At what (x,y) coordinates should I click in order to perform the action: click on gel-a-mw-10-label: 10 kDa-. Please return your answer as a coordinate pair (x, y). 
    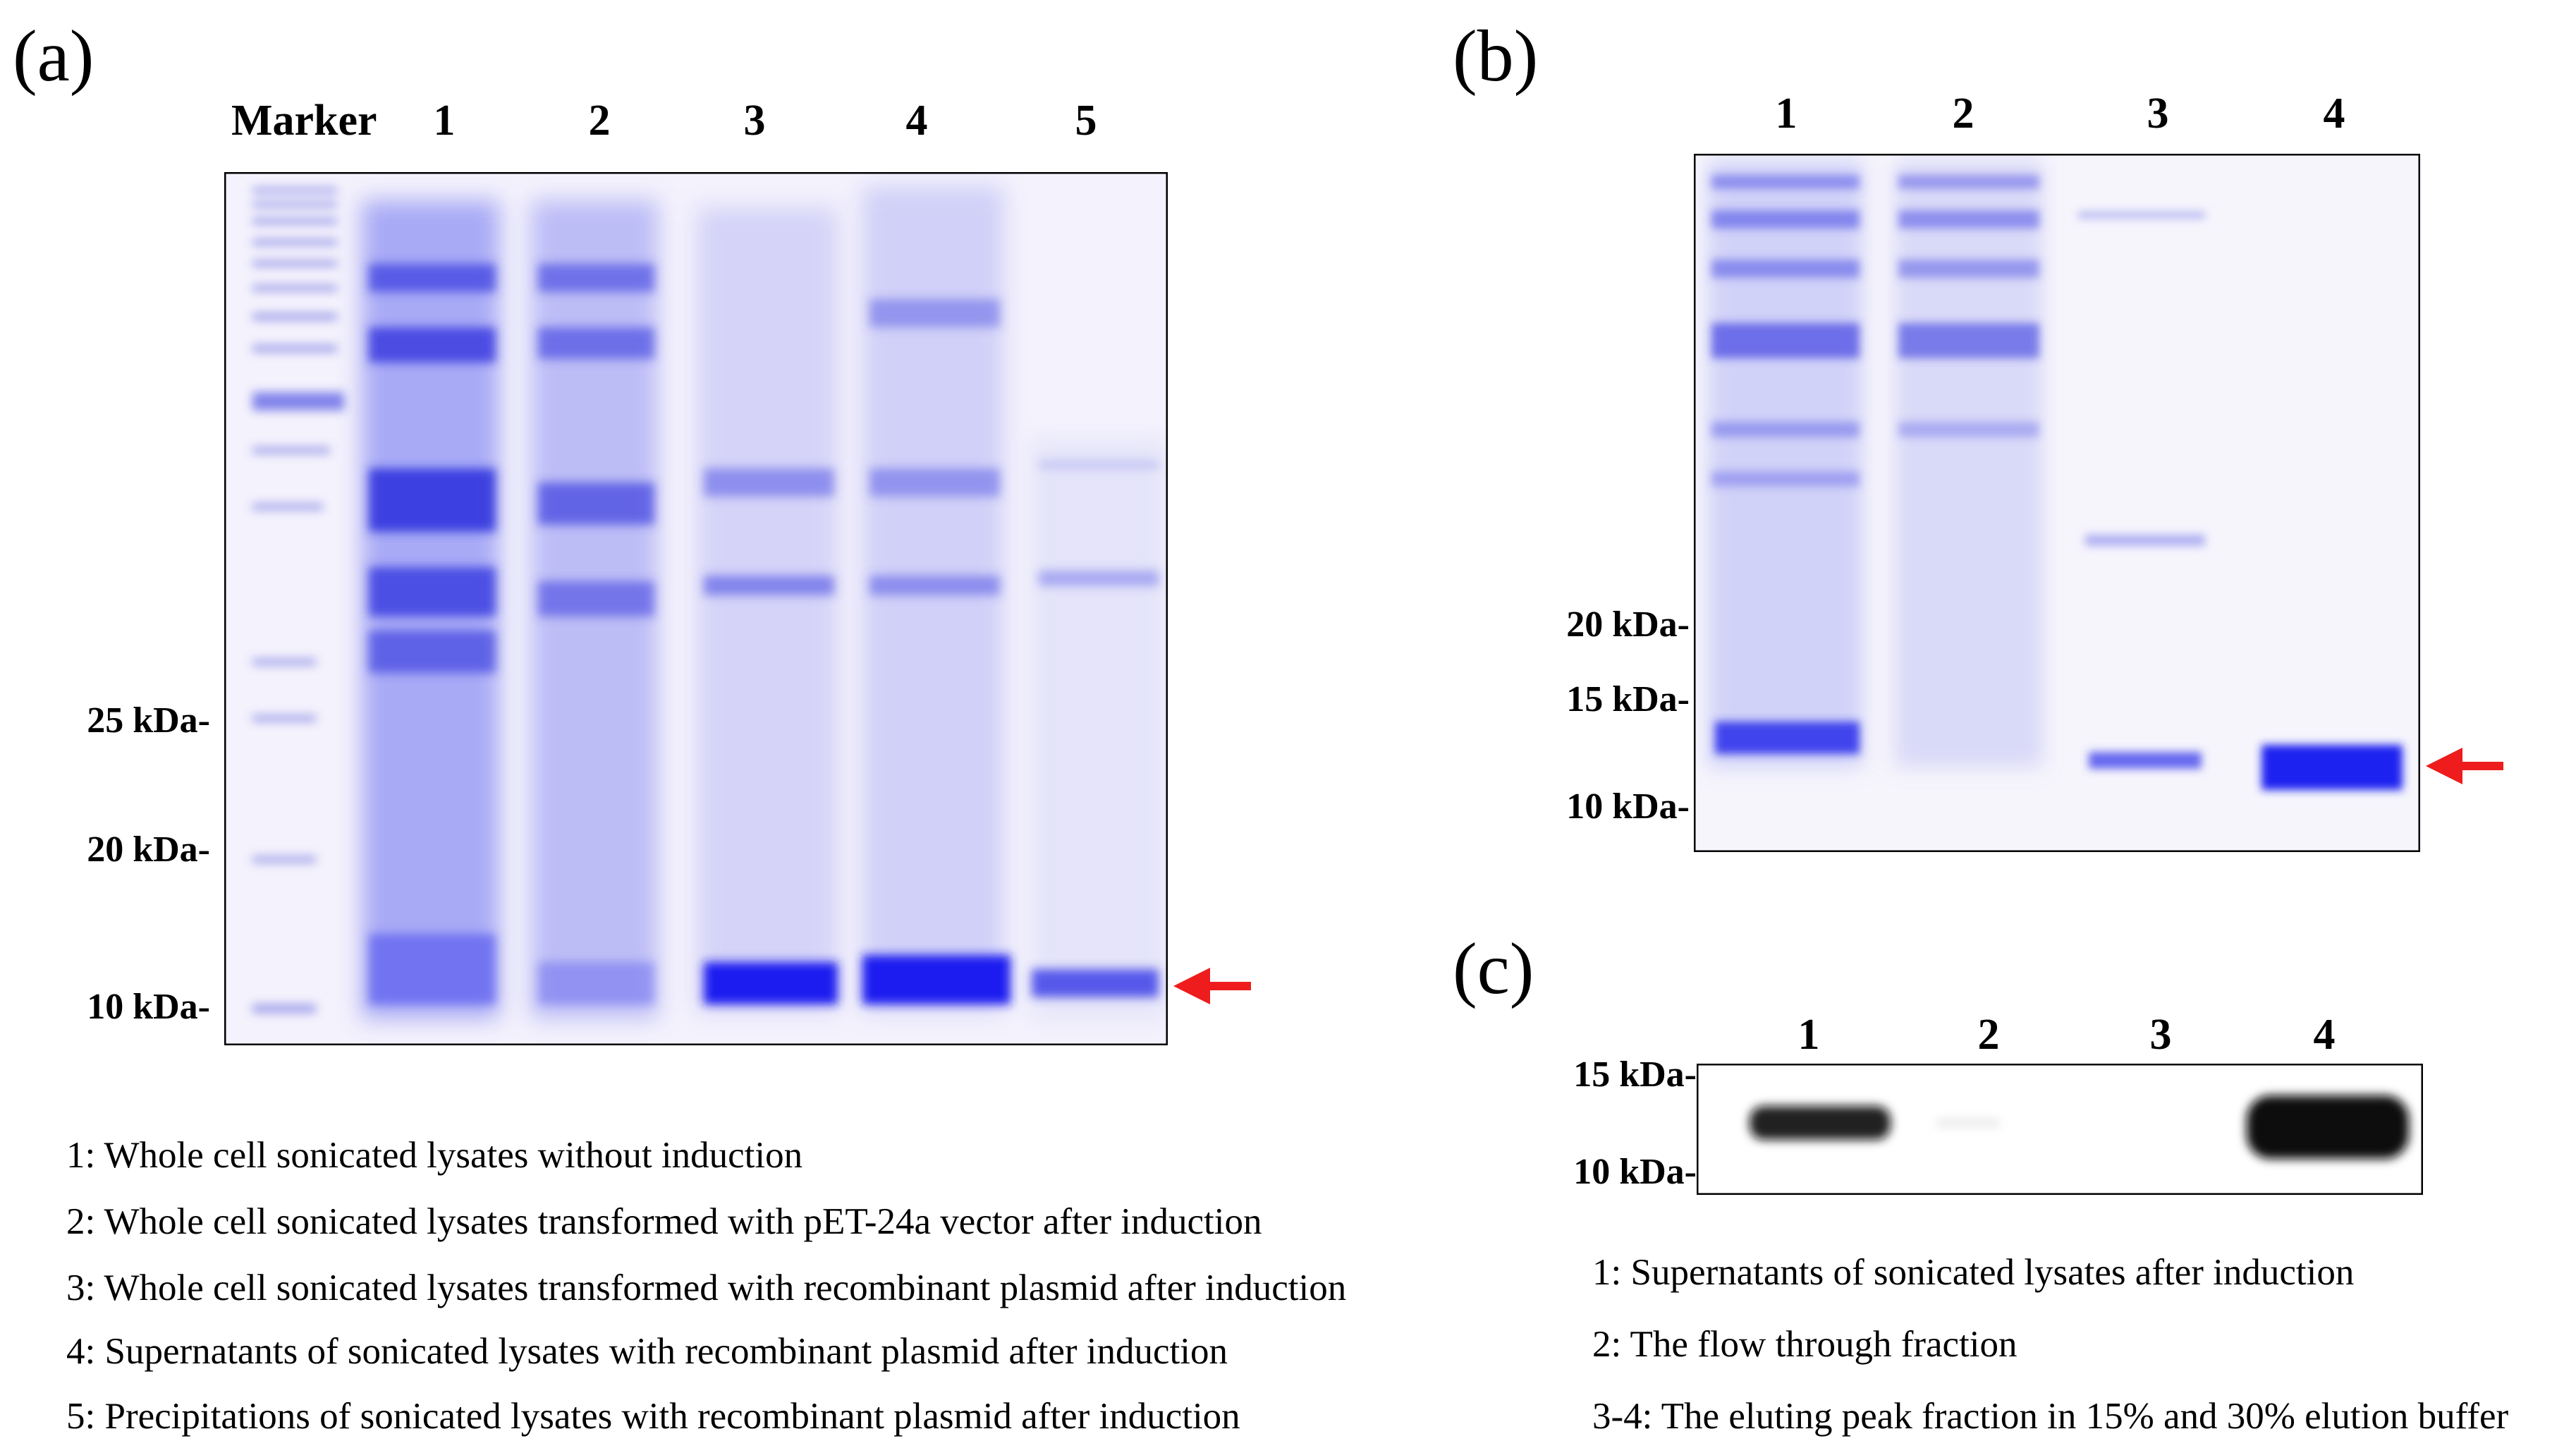
    Looking at the image, I should click on (148, 1007).